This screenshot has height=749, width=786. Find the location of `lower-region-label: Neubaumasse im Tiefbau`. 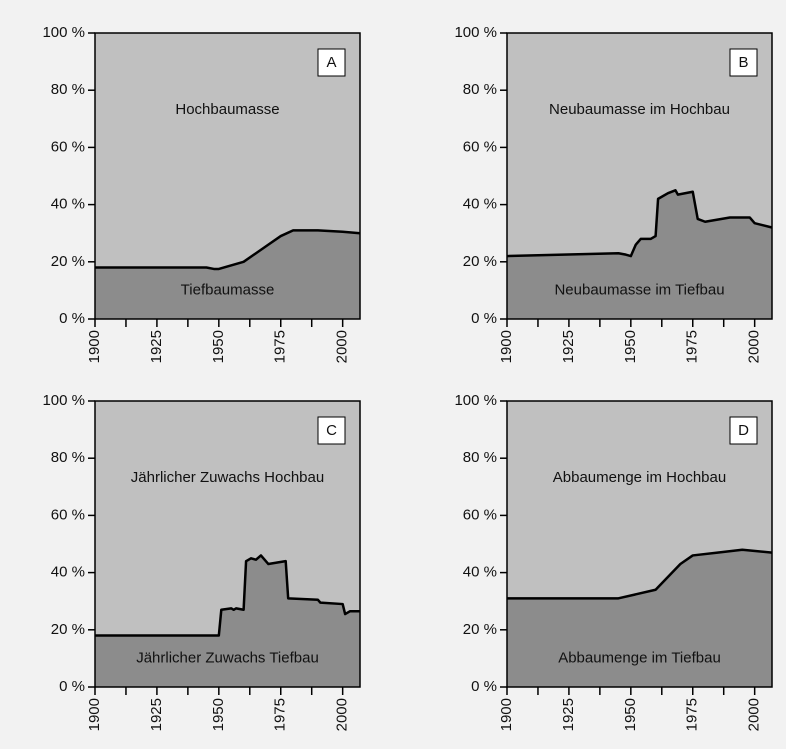

lower-region-label: Neubaumasse im Tiefbau is located at coordinates (639, 289).